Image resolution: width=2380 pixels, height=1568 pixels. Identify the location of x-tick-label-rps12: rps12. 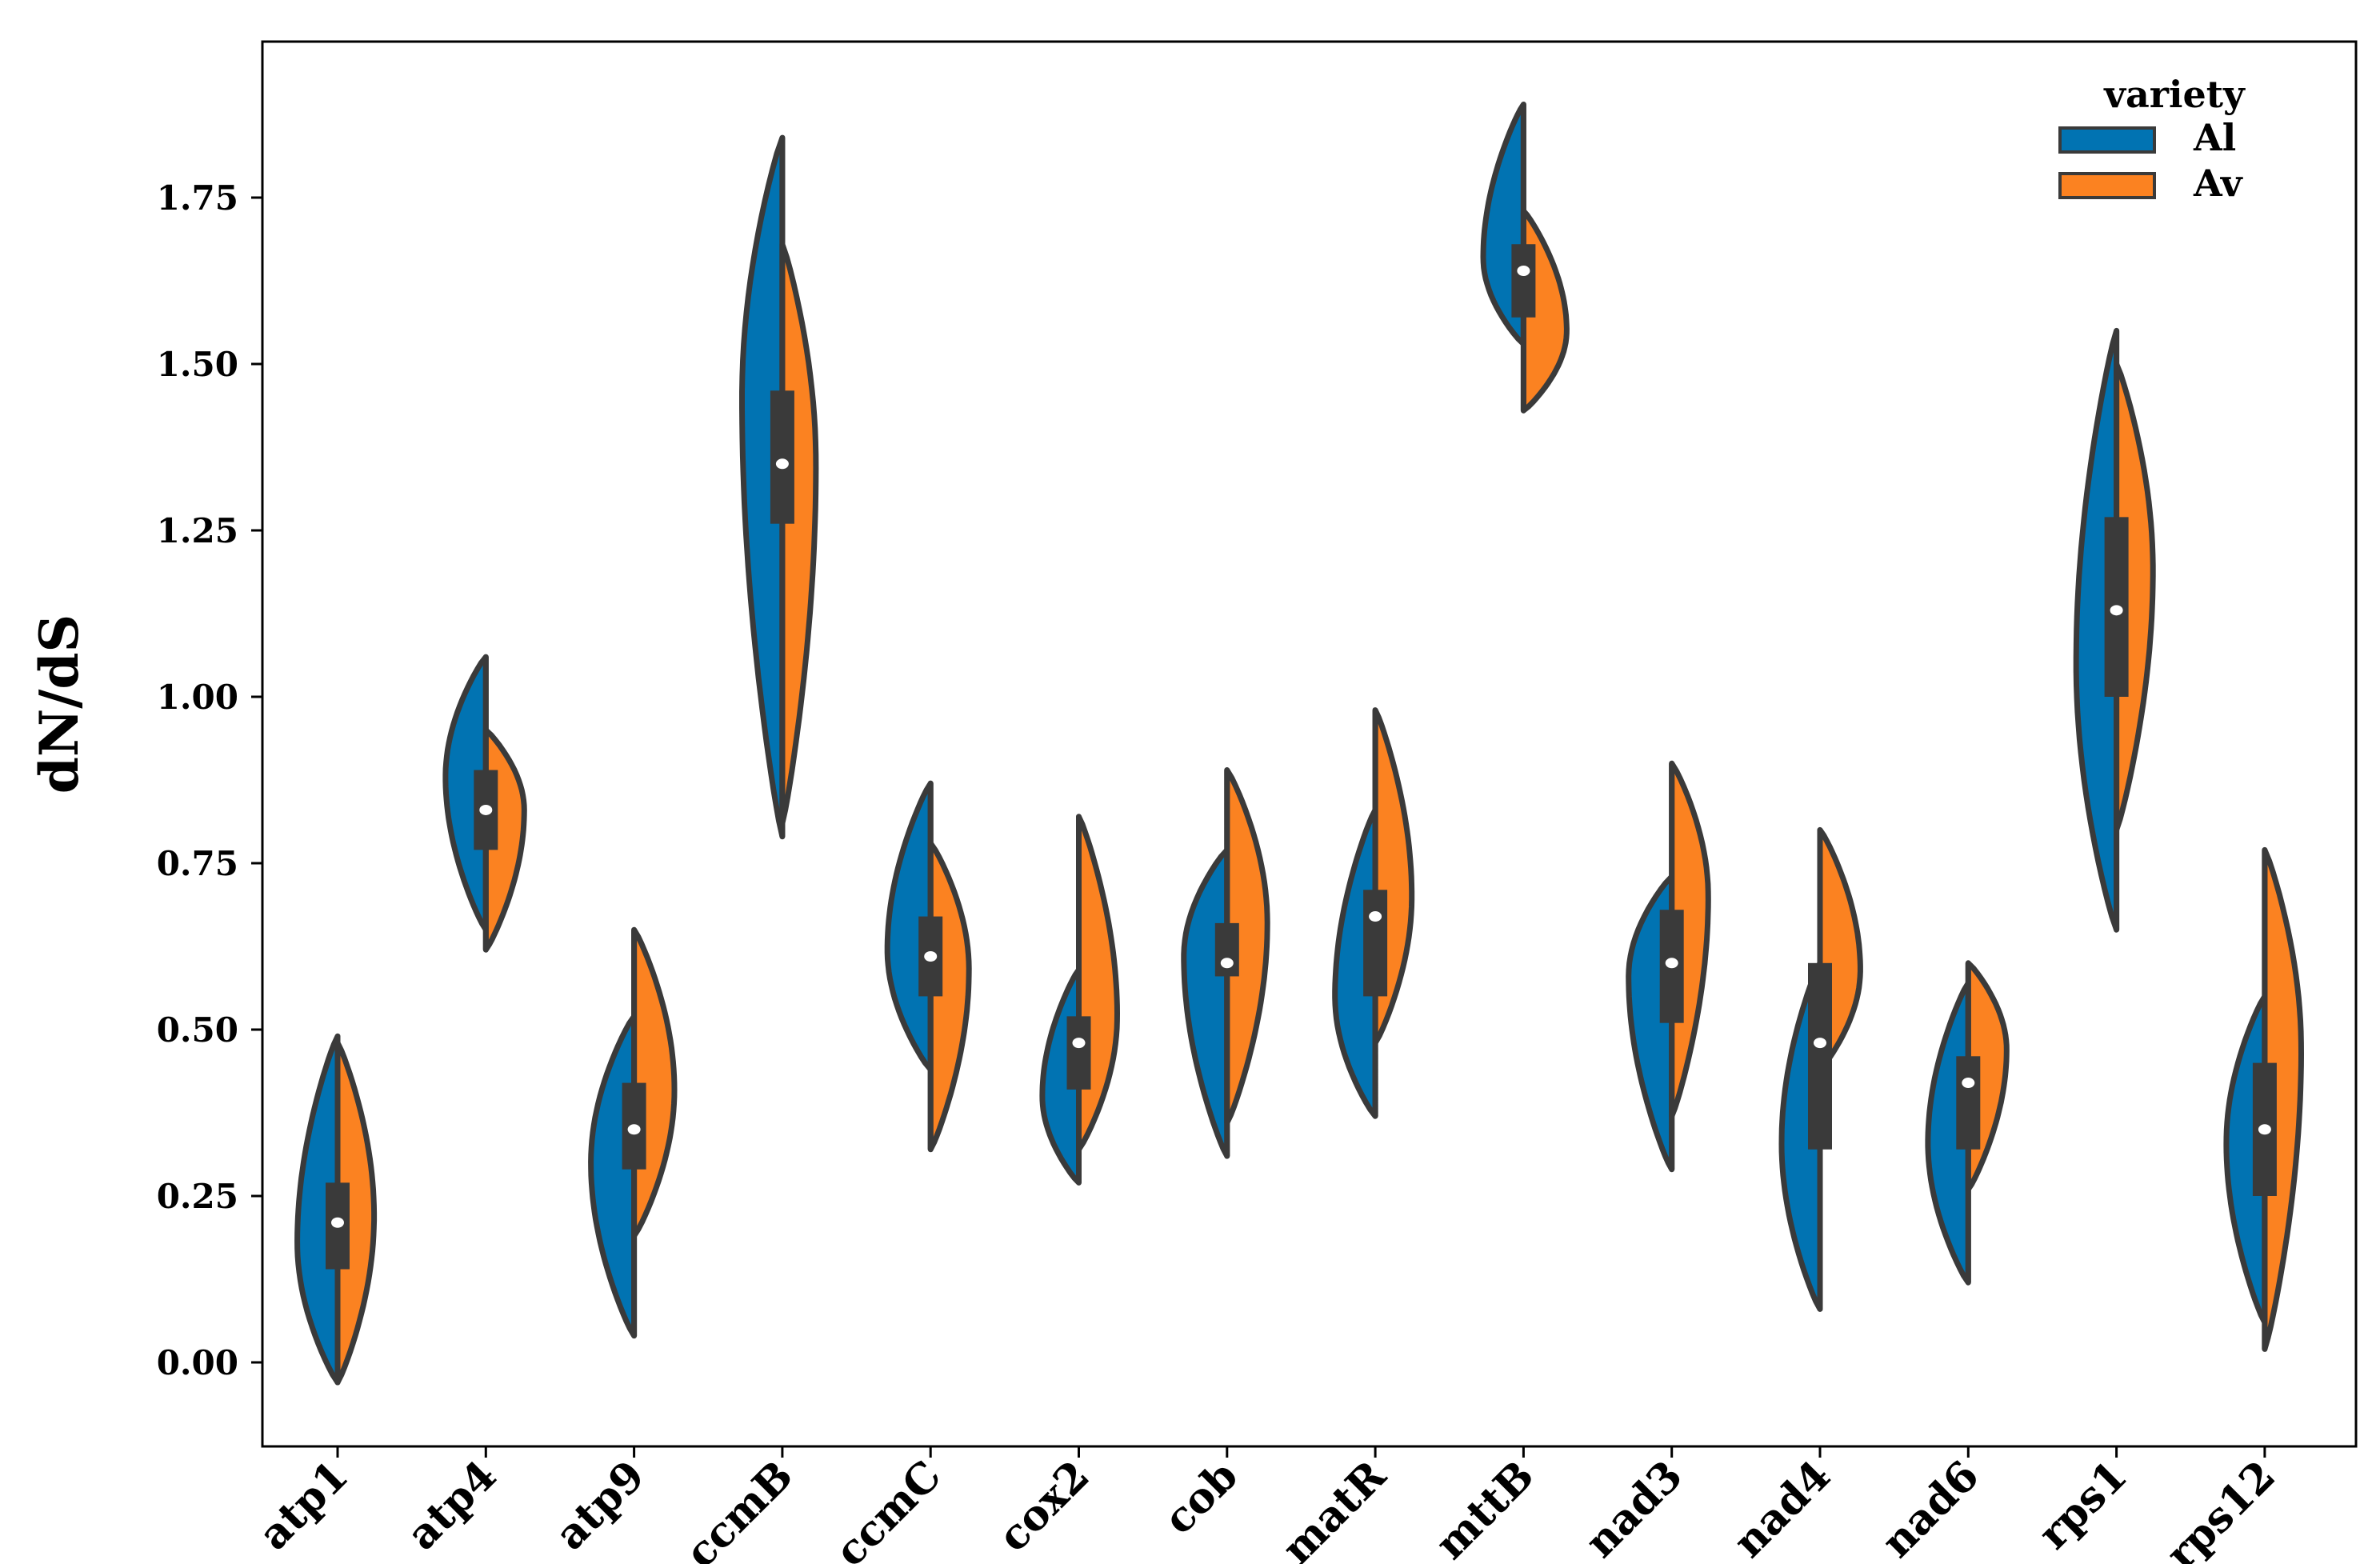
(2221, 1507).